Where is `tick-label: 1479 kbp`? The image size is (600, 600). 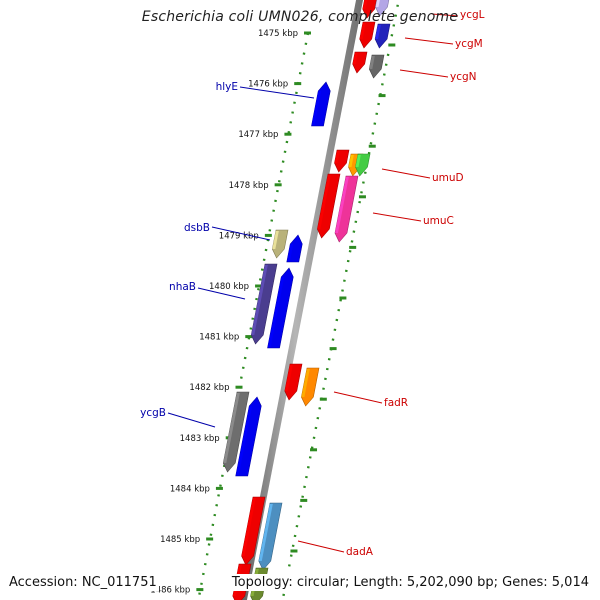
tick-label: 1479 kbp is located at coordinates (239, 236).